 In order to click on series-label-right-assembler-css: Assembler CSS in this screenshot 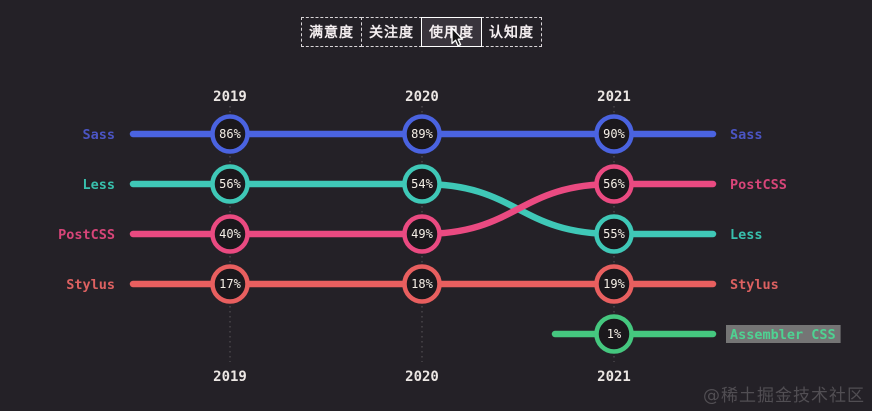, I will do `click(783, 335)`.